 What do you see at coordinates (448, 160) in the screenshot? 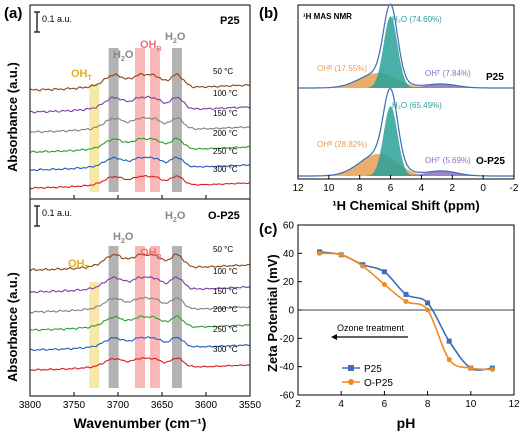
I see `nmr-op25-oht-label: OHᵀ (5.69%)` at bounding box center [448, 160].